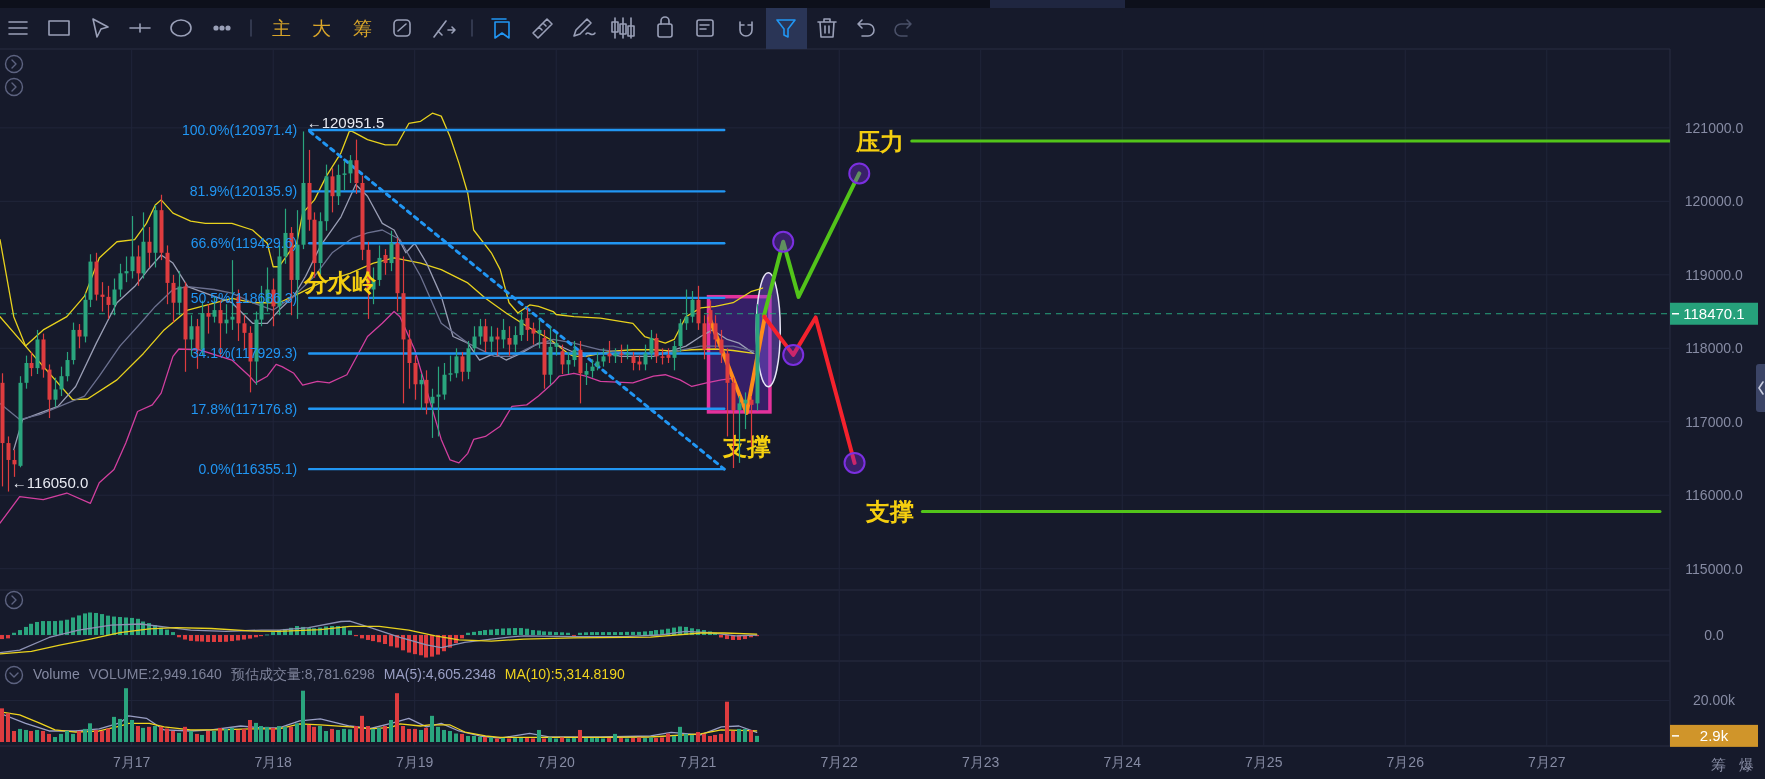  I want to click on x-tick-label: 7月20, so click(556, 762).